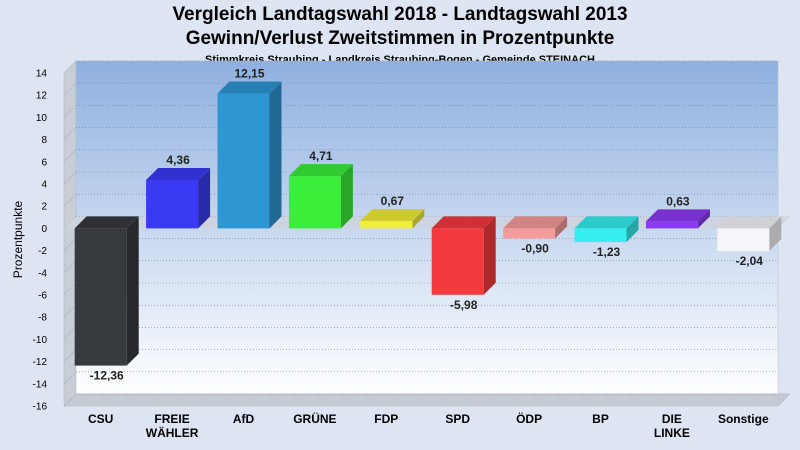 The height and width of the screenshot is (450, 800). I want to click on bar-grüne, so click(320, 196).